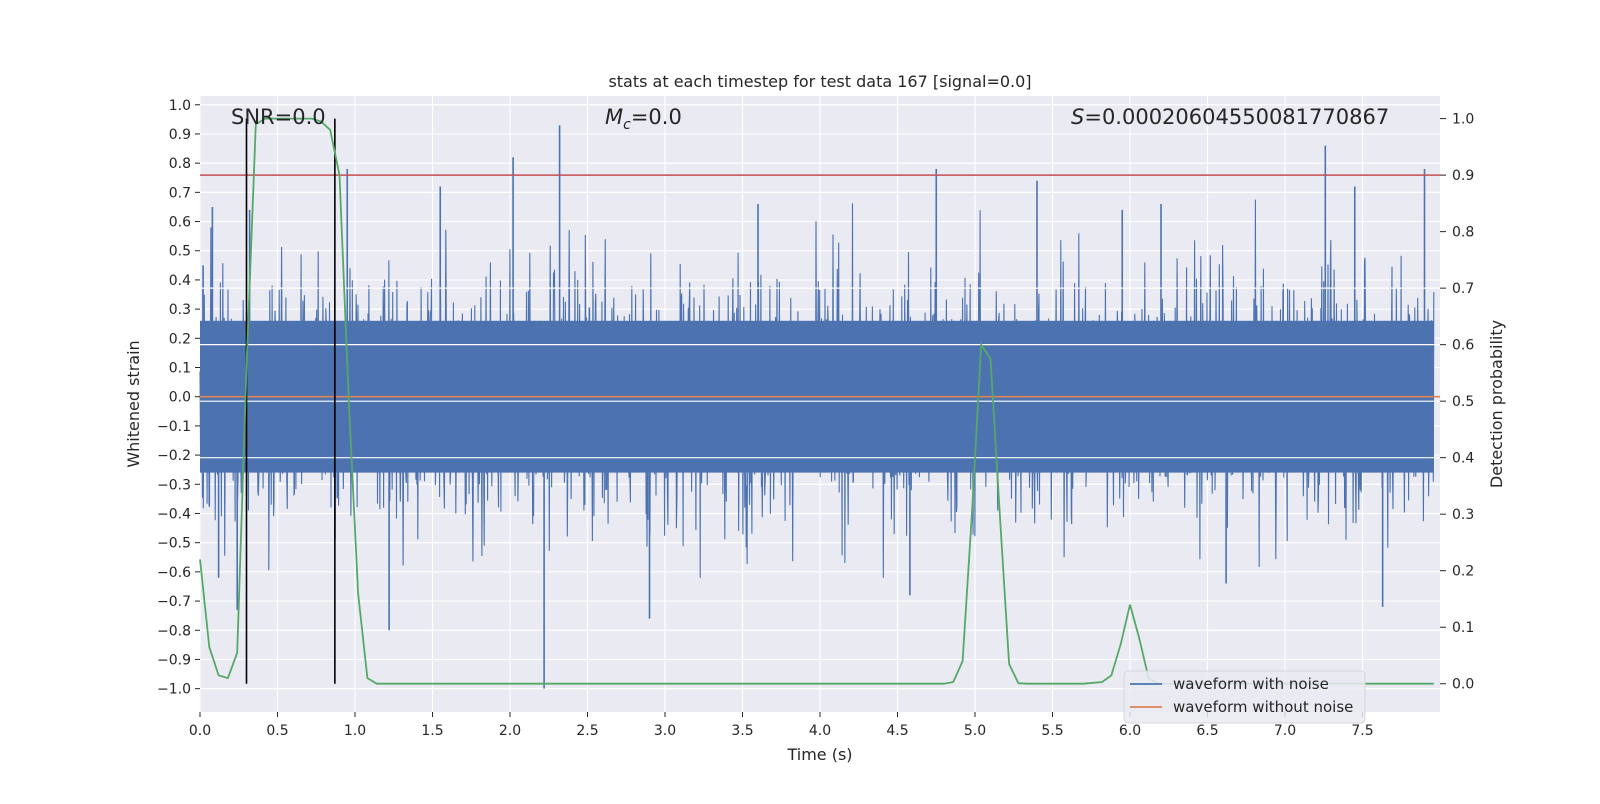 This screenshot has height=804, width=1600. I want to click on y-tick-label: 0.9, so click(180, 135).